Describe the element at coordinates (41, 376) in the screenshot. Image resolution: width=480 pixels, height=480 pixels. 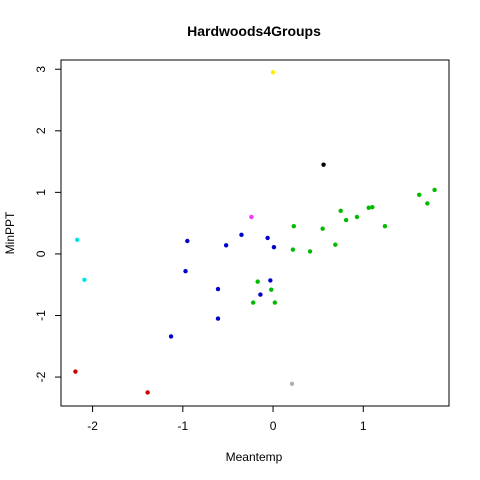
I see `y-tick-label: -2` at that location.